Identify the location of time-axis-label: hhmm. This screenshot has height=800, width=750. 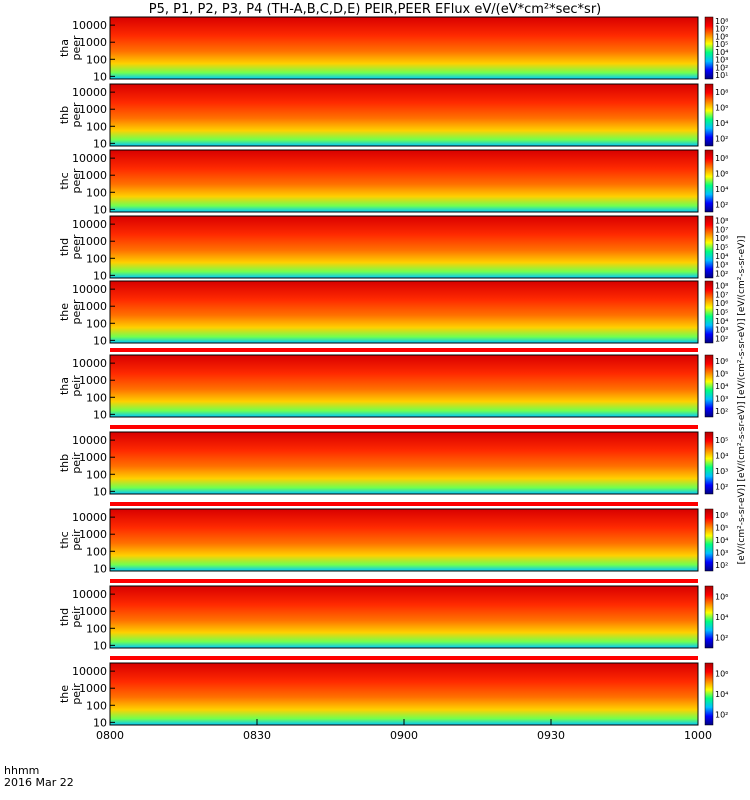
(22, 770).